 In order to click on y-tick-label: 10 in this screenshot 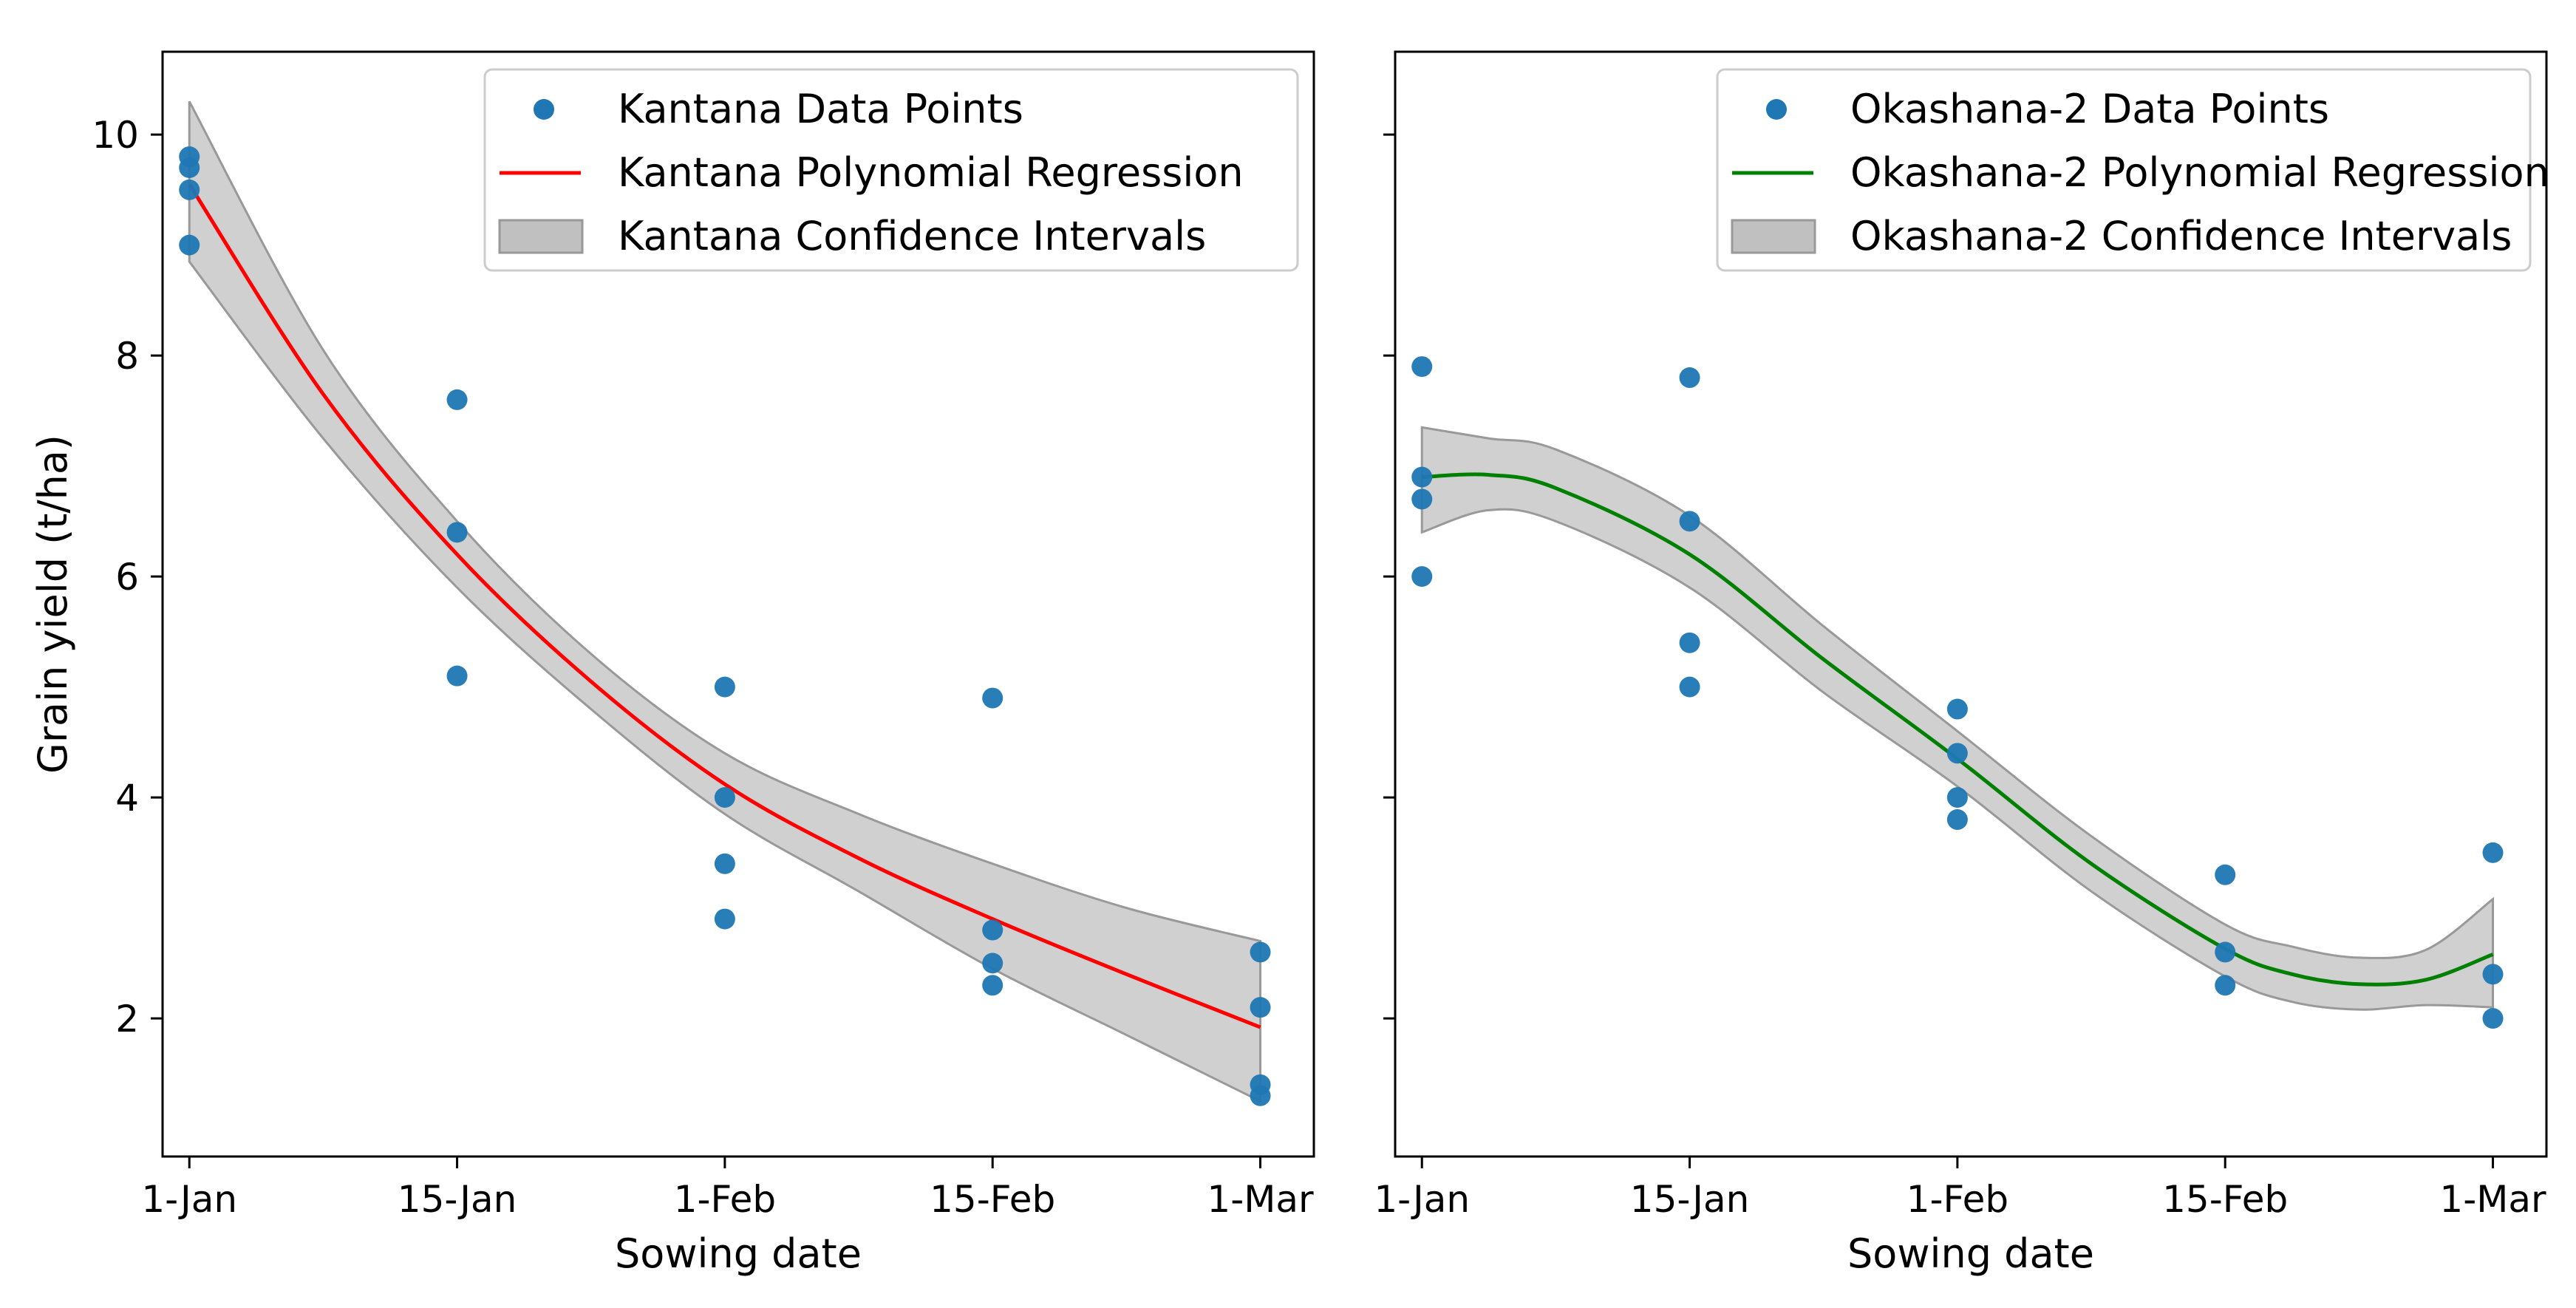, I will do `click(115, 135)`.